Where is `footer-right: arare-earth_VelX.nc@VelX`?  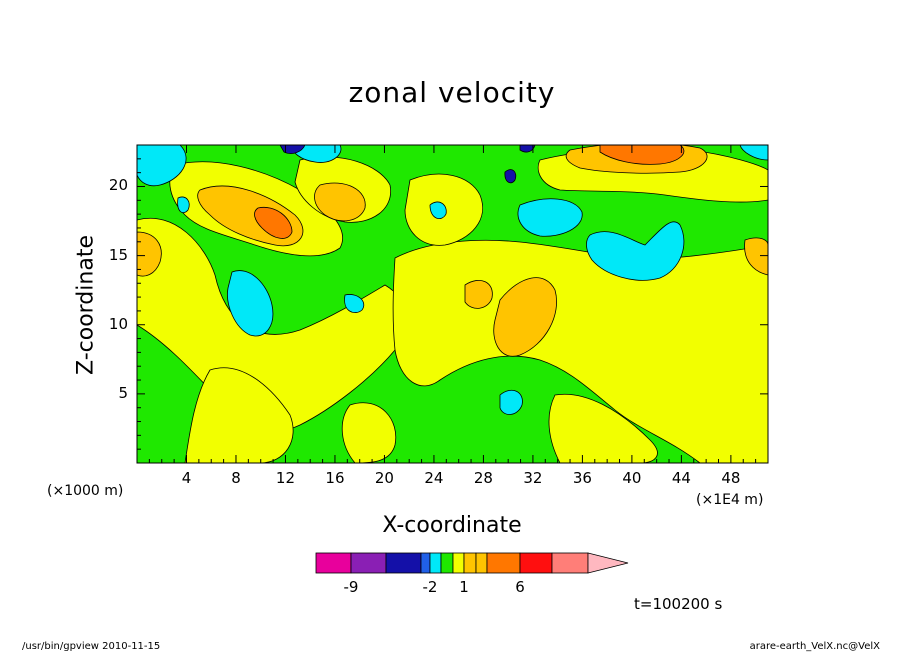
footer-right: arare-earth_VelX.nc@VelX is located at coordinates (814, 646).